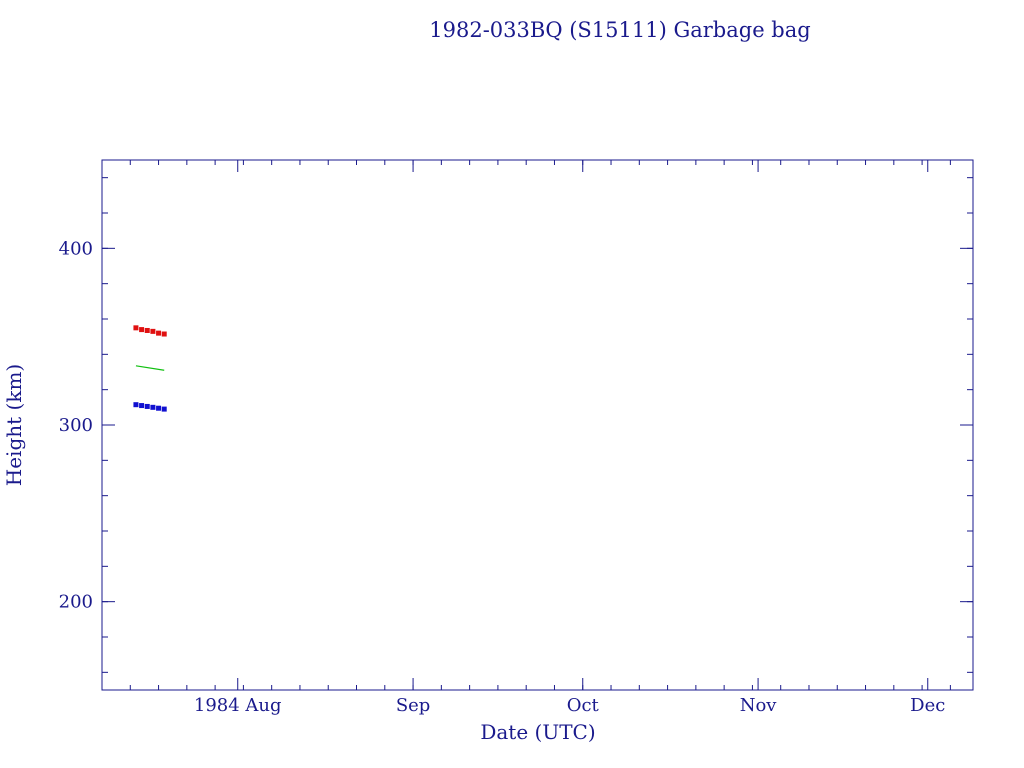 The image size is (1024, 768). I want to click on y-tick-label: 400, so click(76, 248).